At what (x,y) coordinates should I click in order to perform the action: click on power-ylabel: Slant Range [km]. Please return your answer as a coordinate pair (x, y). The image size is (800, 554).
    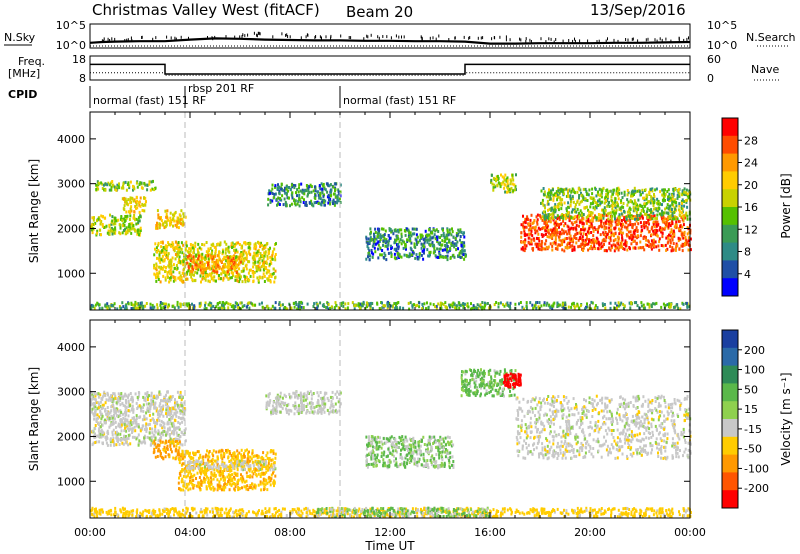
    Looking at the image, I should click on (34, 211).